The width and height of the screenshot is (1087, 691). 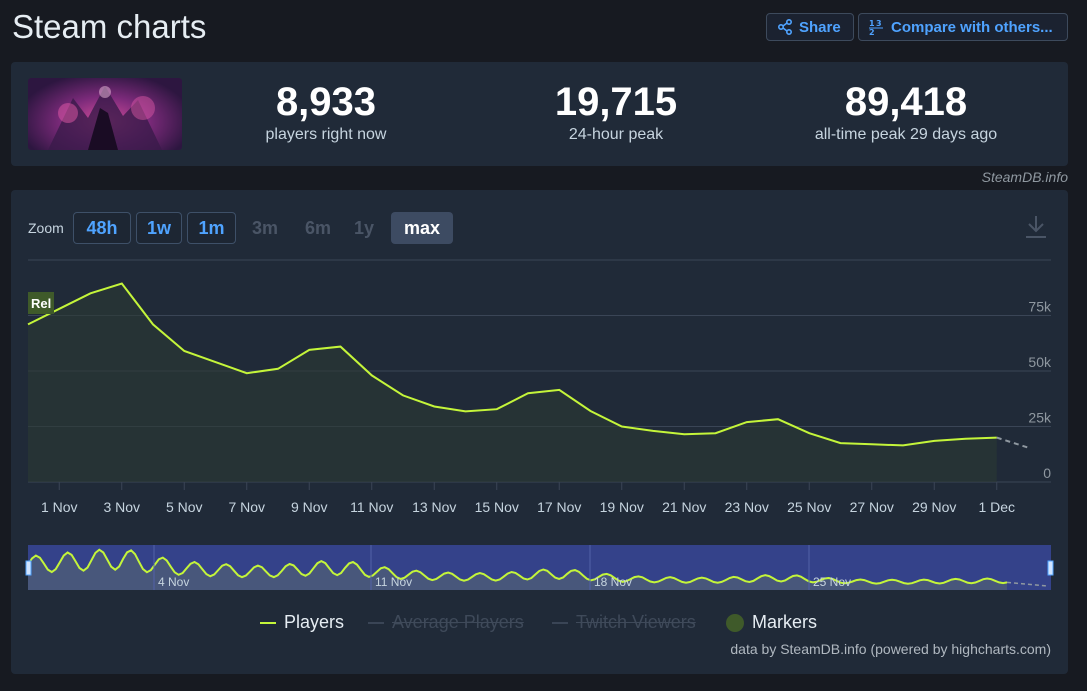 What do you see at coordinates (996, 507) in the screenshot?
I see `x-tick-label: 1 Dec` at bounding box center [996, 507].